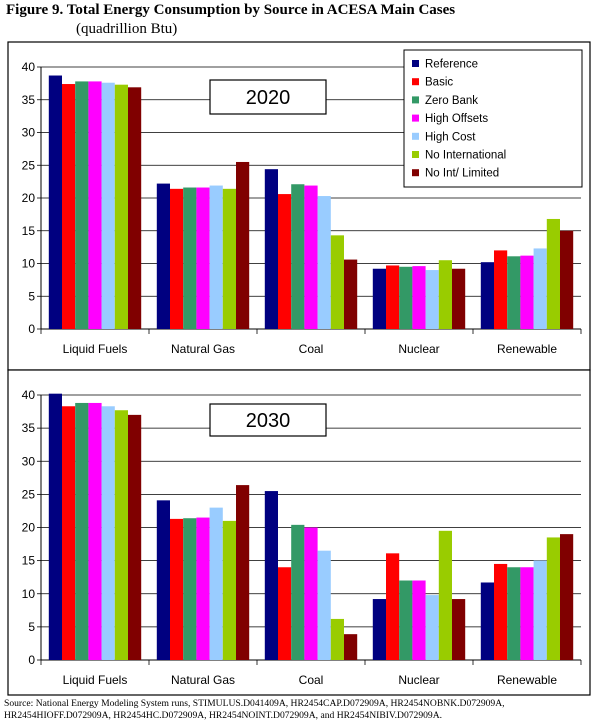 The width and height of the screenshot is (600, 728). I want to click on bar-natural-gas-high-cost, so click(216, 257).